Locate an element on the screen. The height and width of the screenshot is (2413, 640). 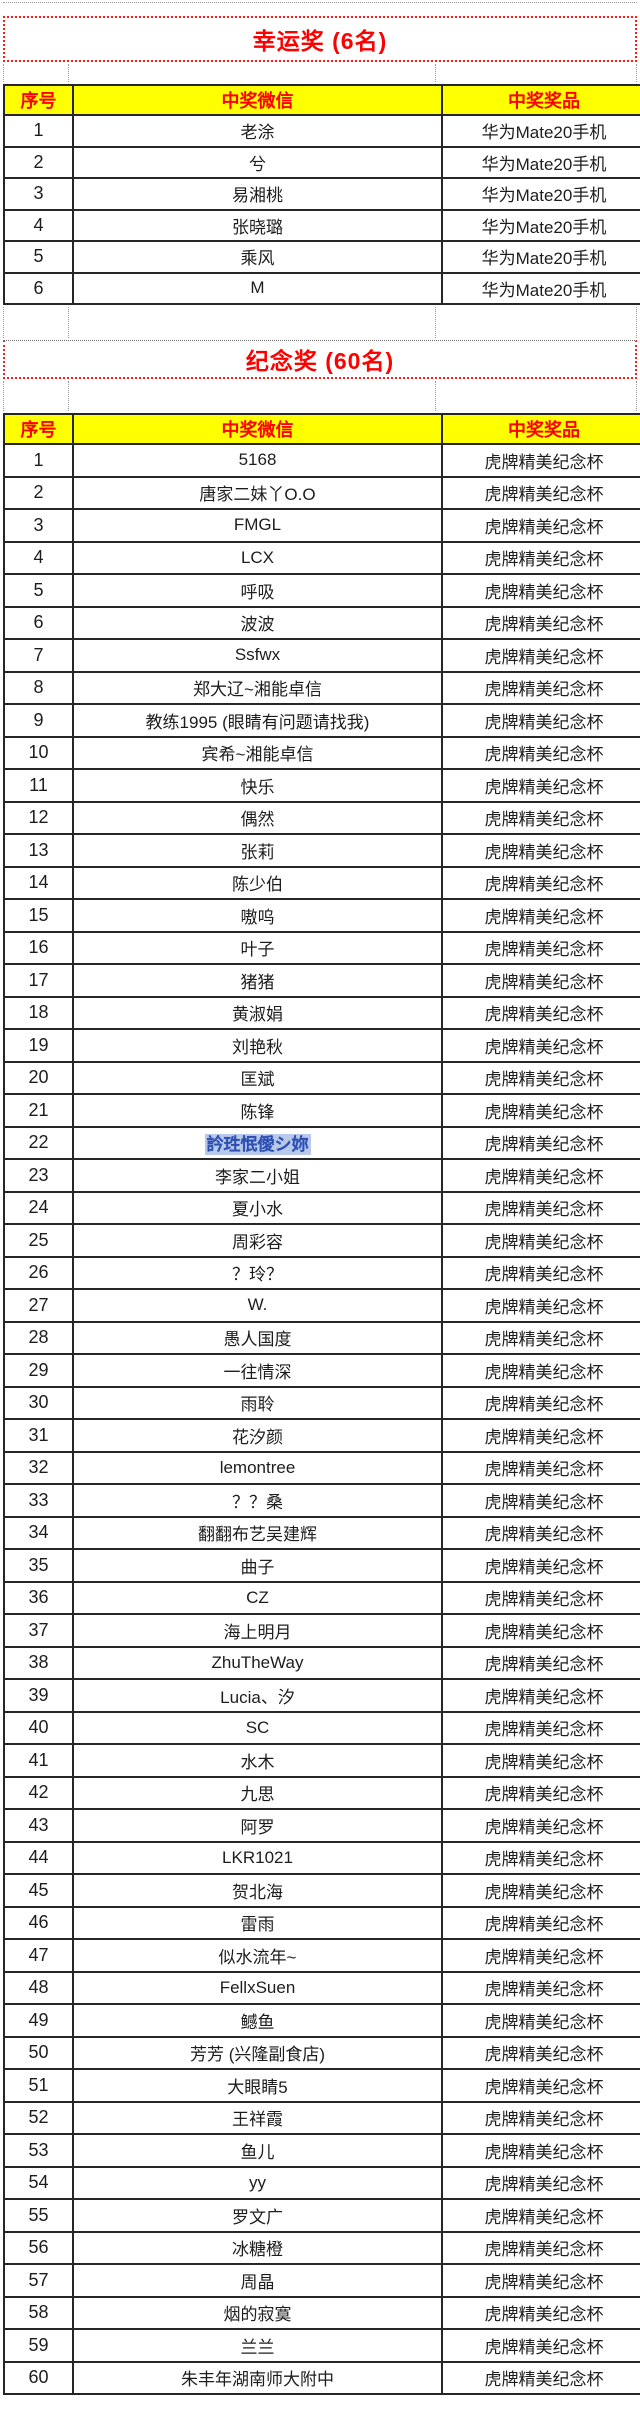
cell-index: 1 is located at coordinates (38, 460).